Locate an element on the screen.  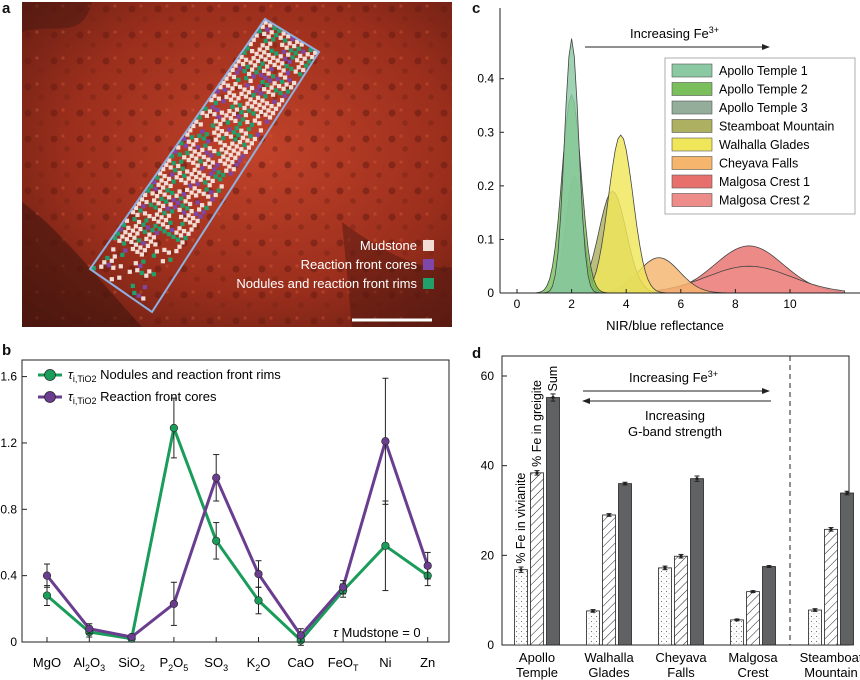
chart-d-series-label: % Fe in greigite is located at coordinates (537, 423).